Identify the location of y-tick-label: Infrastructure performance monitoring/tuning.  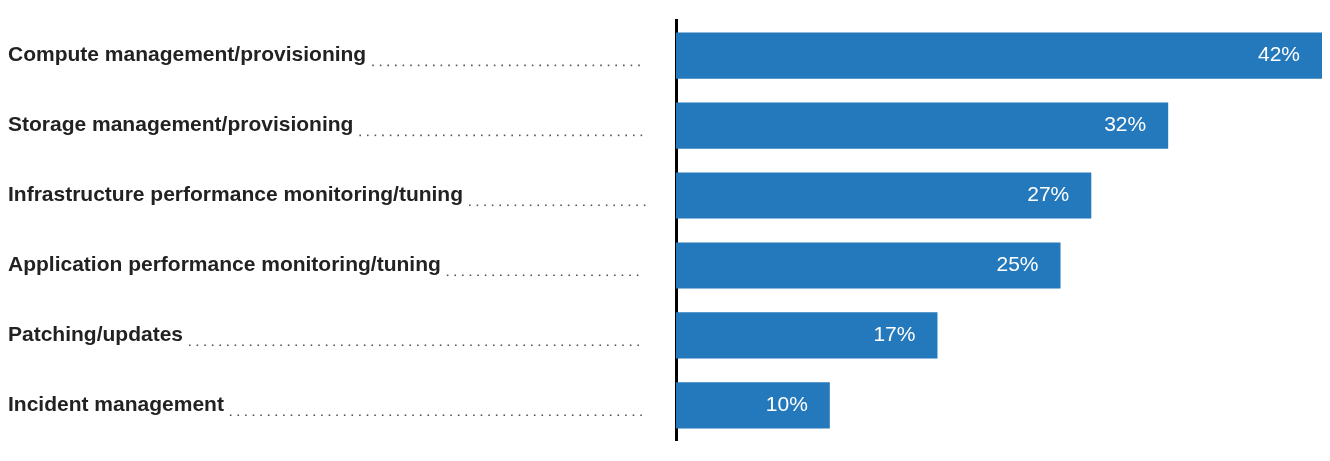
(236, 194).